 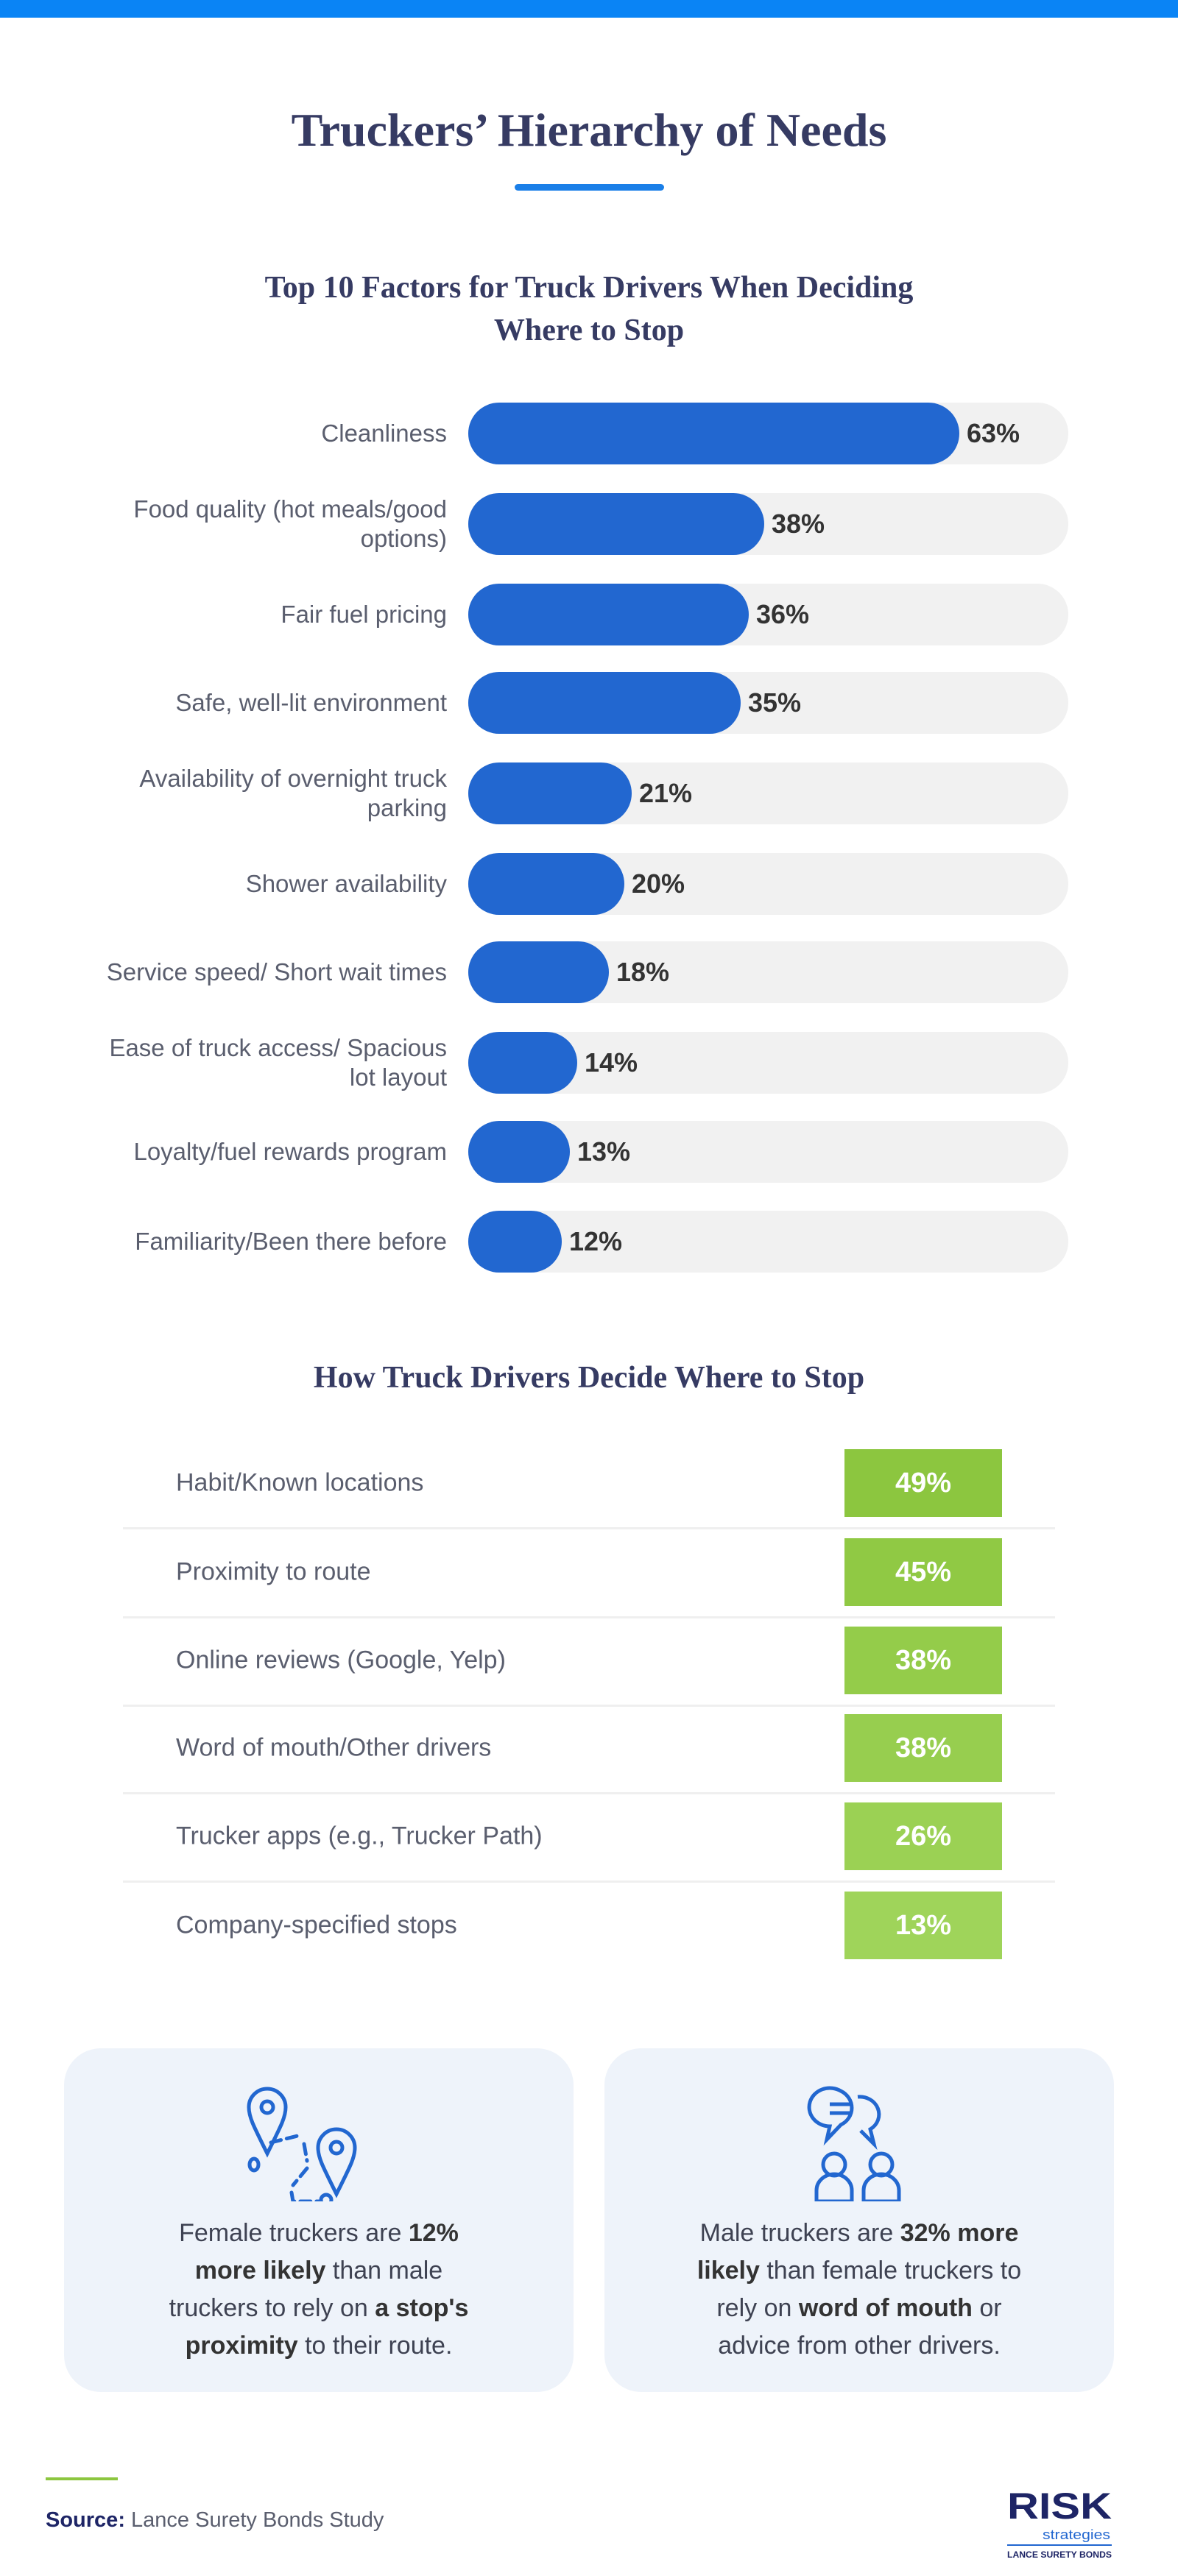 What do you see at coordinates (854, 2143) in the screenshot?
I see `conversation-icon` at bounding box center [854, 2143].